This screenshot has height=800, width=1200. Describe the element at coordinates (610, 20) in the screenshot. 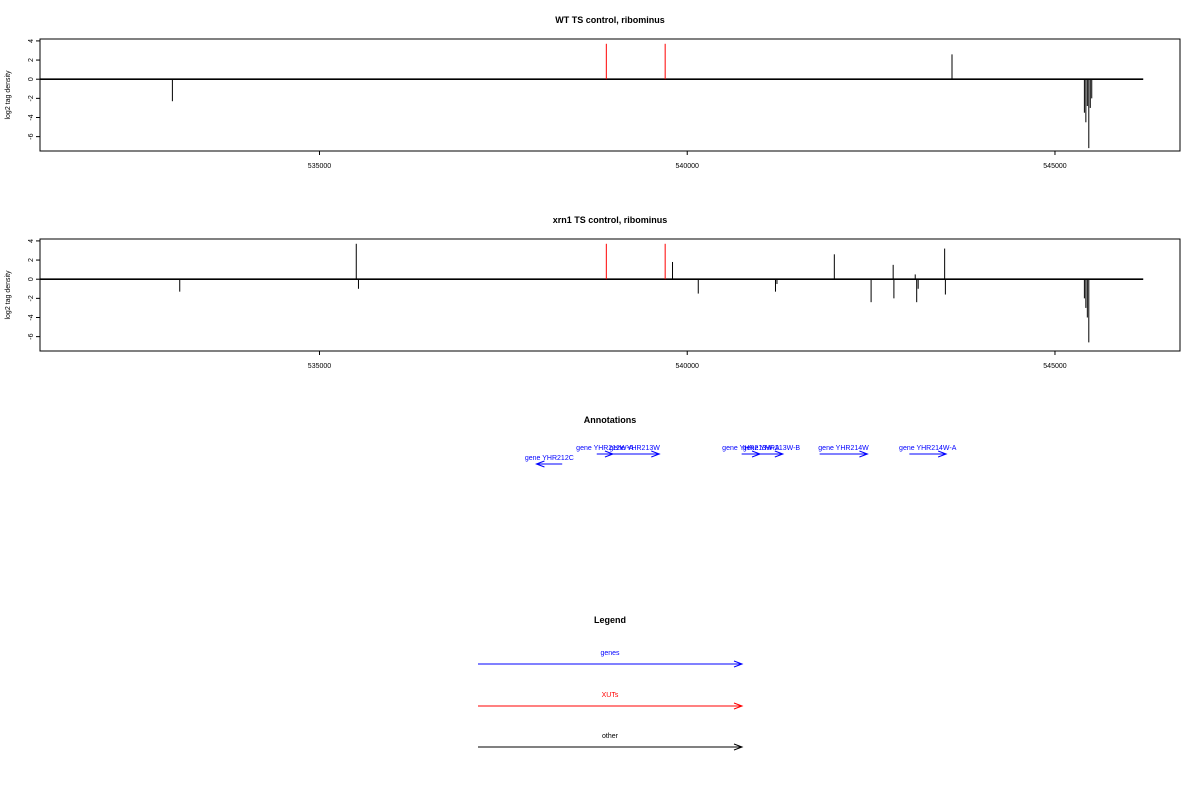

I see `wt-chart-title: WT TS control, ribominus` at that location.